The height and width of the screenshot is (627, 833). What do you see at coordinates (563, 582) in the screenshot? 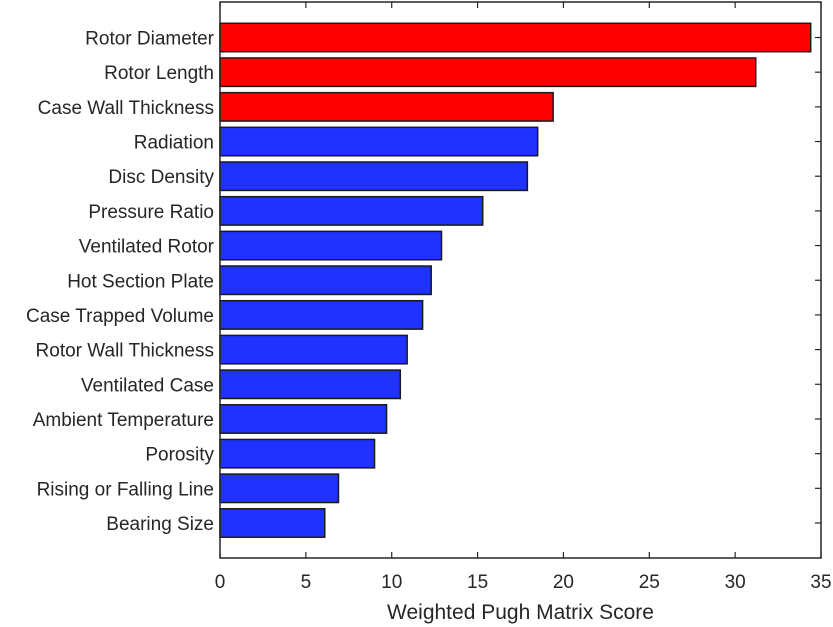
I see `x-tick-label: 20` at bounding box center [563, 582].